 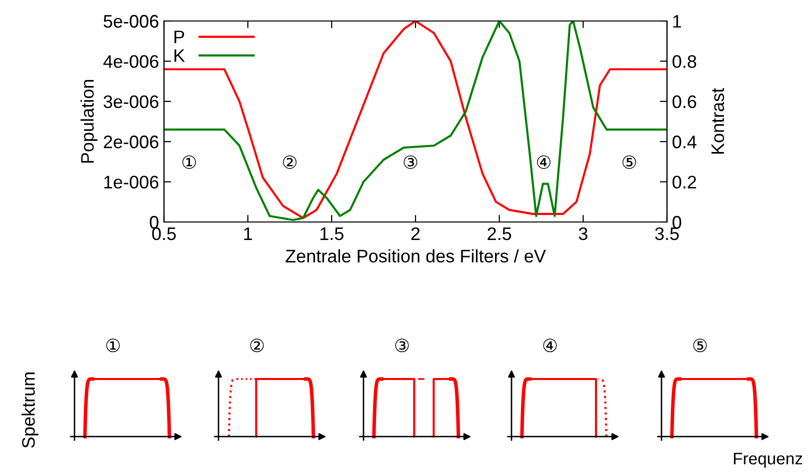 What do you see at coordinates (154, 222) in the screenshot?
I see `y-tick-label: 0` at bounding box center [154, 222].